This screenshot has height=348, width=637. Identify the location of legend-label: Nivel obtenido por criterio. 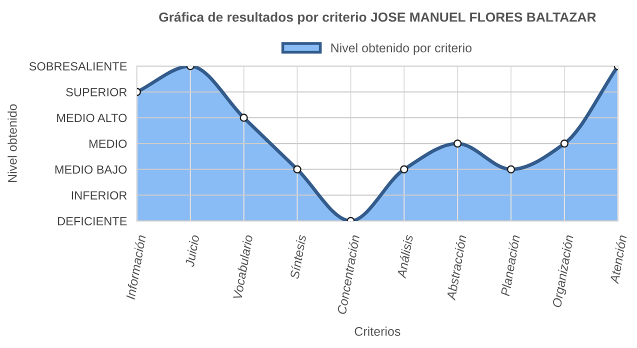
(401, 49).